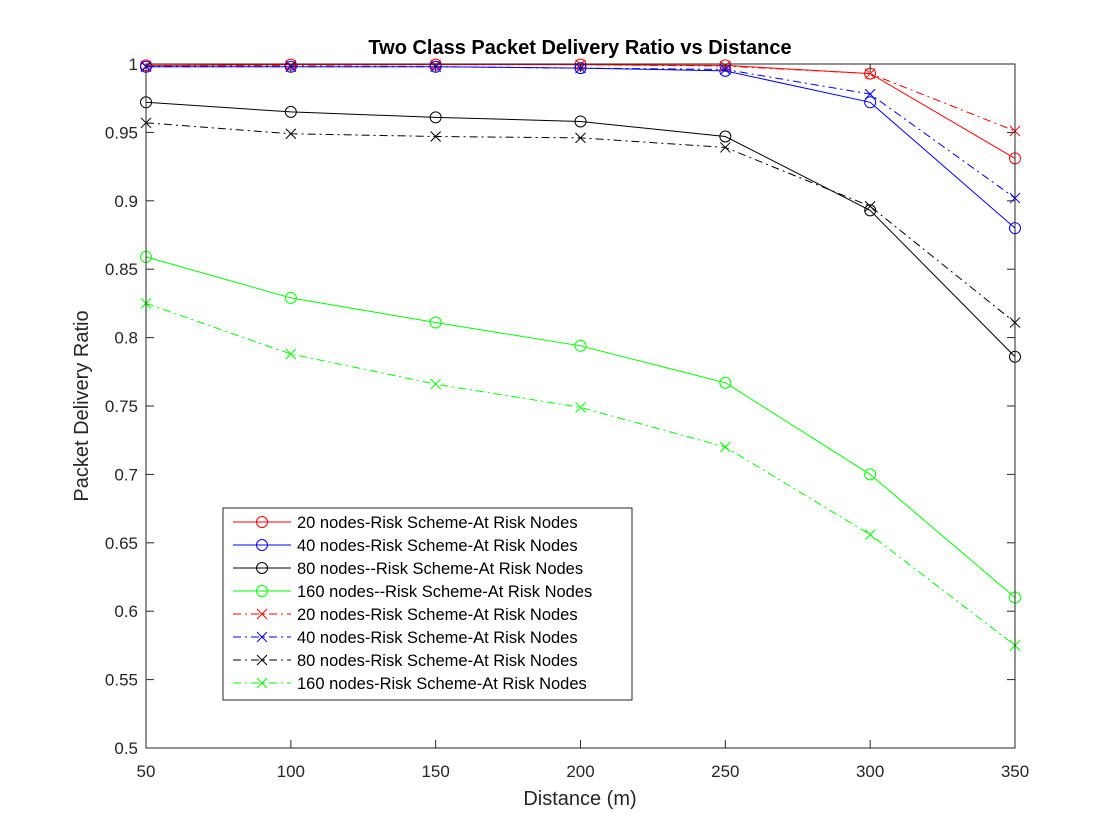 The width and height of the screenshot is (1120, 840). I want to click on x-tick-label: 200, so click(580, 771).